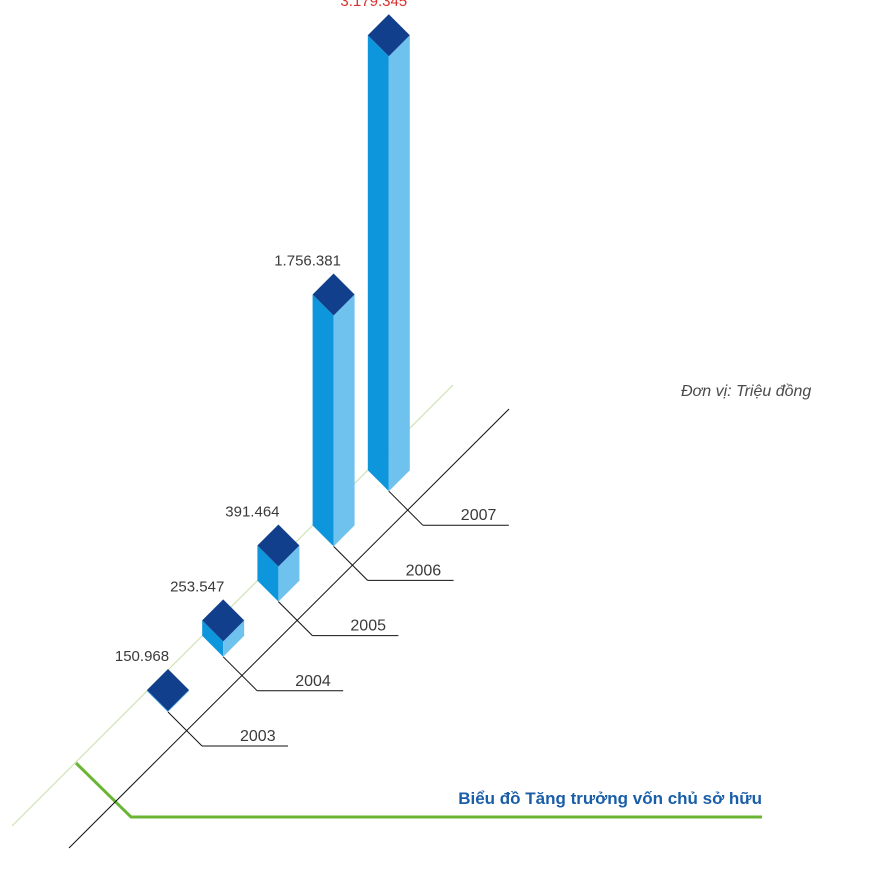 The image size is (891, 877). I want to click on value-label: 391.464, so click(252, 511).